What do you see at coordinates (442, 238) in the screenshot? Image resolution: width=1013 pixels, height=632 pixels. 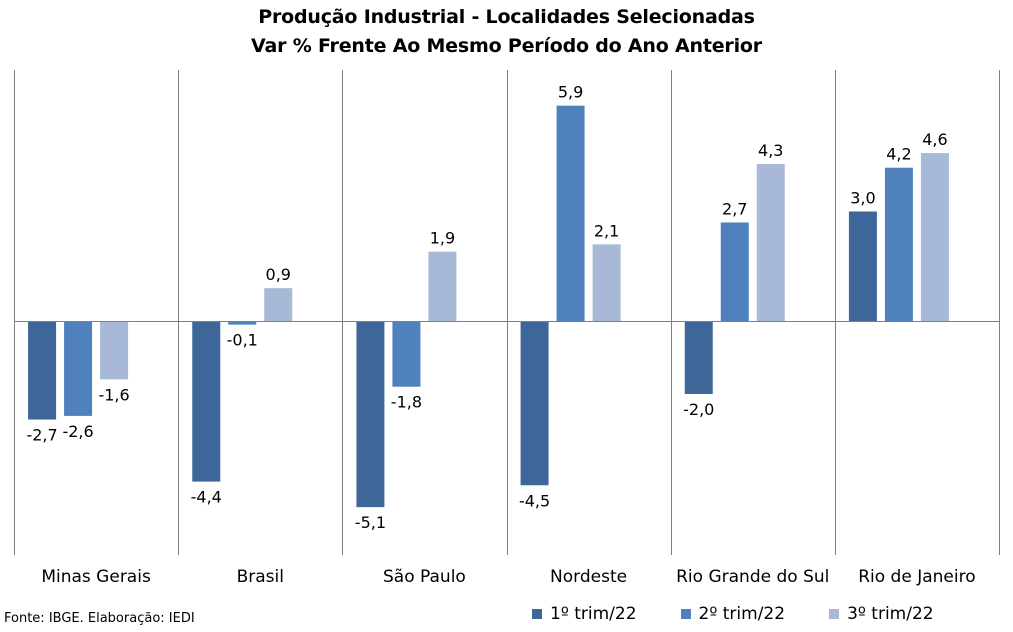 I see `data-label: 1,9` at bounding box center [442, 238].